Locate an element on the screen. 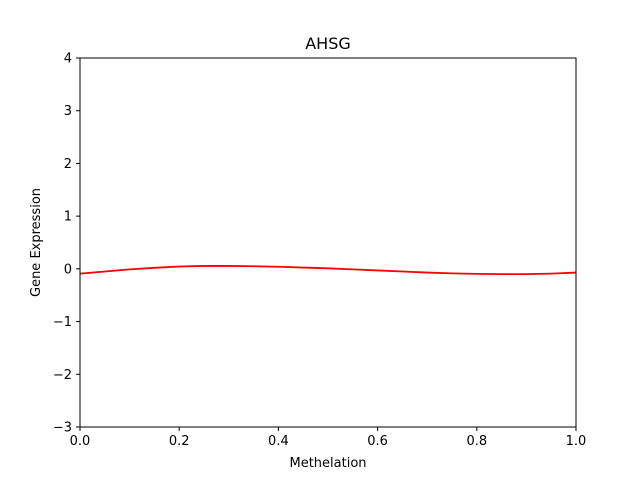 The height and width of the screenshot is (480, 640). y-axis-title: Gene Expression is located at coordinates (36, 242).